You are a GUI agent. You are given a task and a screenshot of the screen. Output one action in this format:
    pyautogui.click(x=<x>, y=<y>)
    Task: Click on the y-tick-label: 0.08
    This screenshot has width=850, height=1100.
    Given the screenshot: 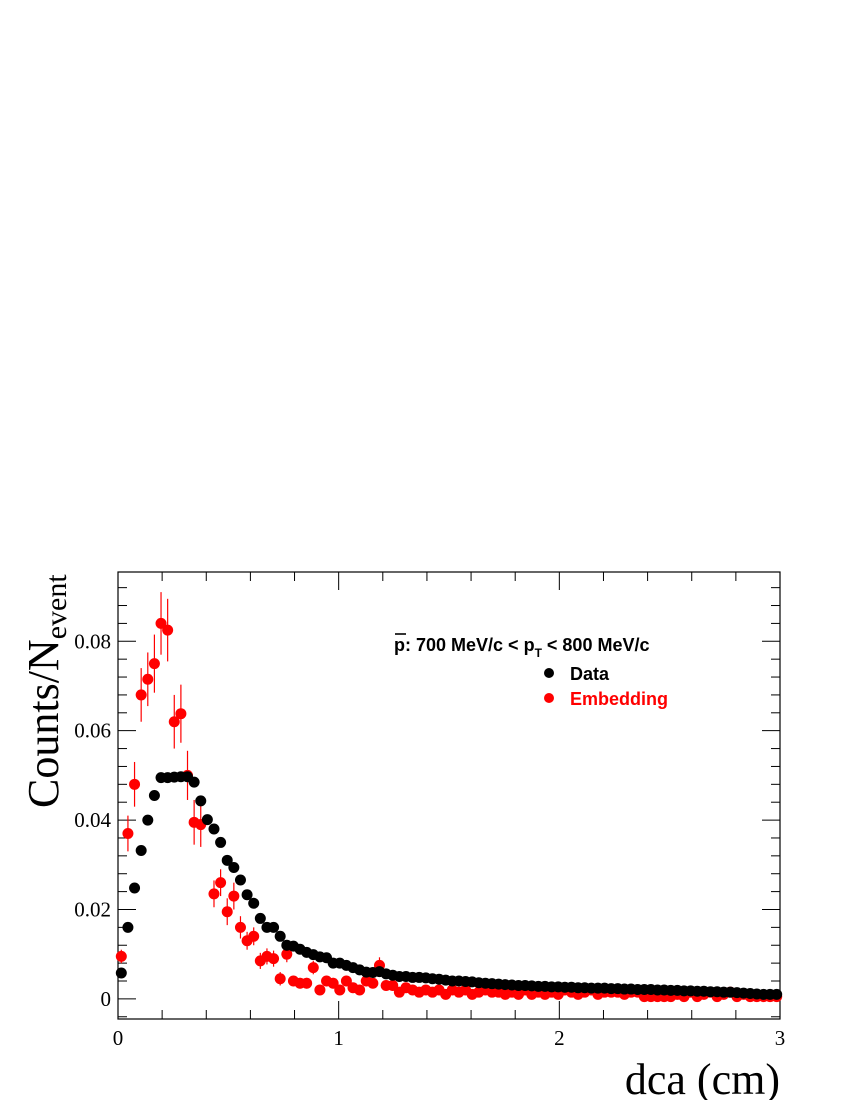 What is the action you would take?
    pyautogui.click(x=92, y=641)
    